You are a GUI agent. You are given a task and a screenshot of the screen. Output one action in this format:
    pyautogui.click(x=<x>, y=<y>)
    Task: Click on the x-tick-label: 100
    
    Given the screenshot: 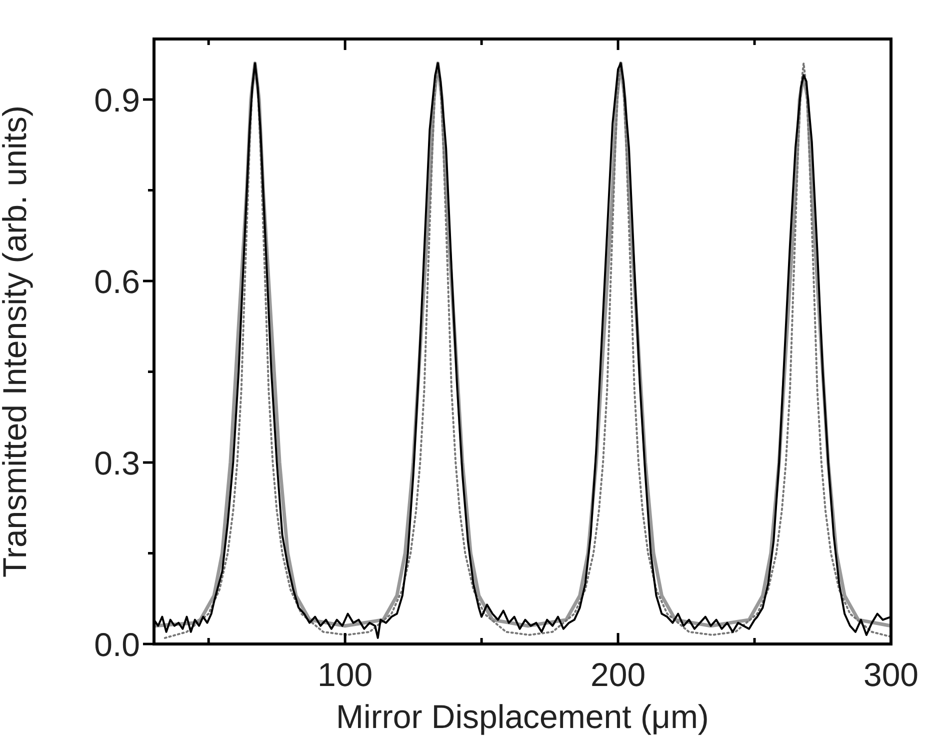 What is the action you would take?
    pyautogui.click(x=345, y=674)
    